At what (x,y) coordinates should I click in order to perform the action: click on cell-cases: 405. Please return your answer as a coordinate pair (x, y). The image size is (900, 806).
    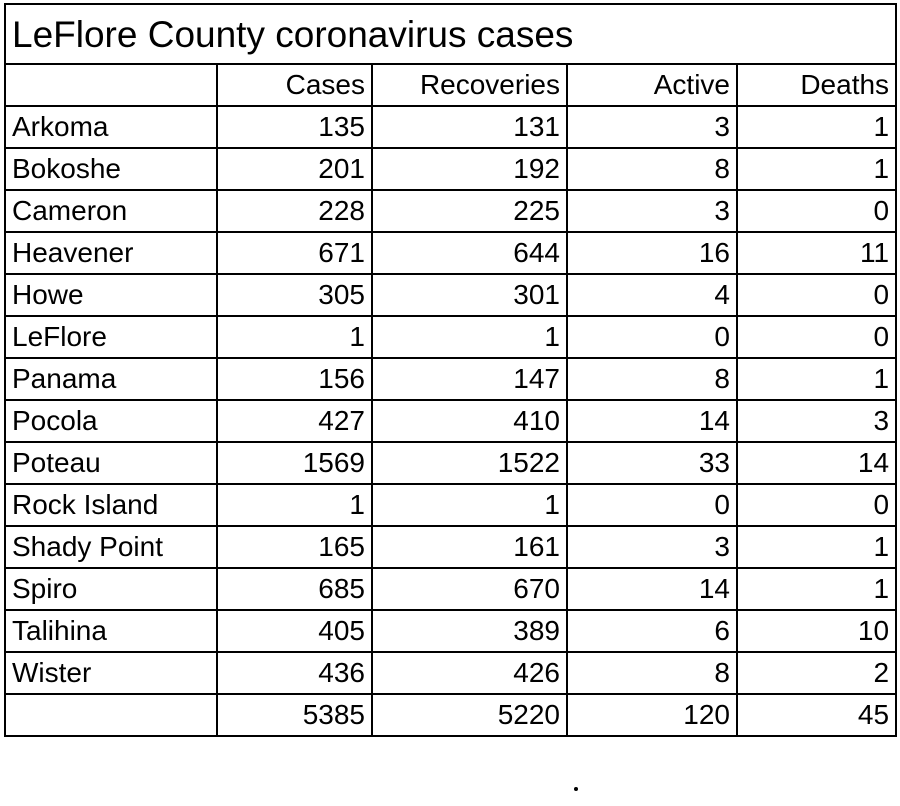
    Looking at the image, I should click on (294, 631).